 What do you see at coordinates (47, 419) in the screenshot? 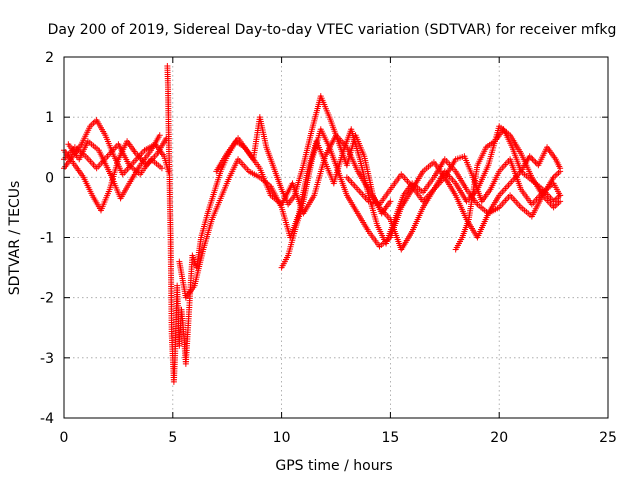
I see `y-tick-label: -4` at bounding box center [47, 419].